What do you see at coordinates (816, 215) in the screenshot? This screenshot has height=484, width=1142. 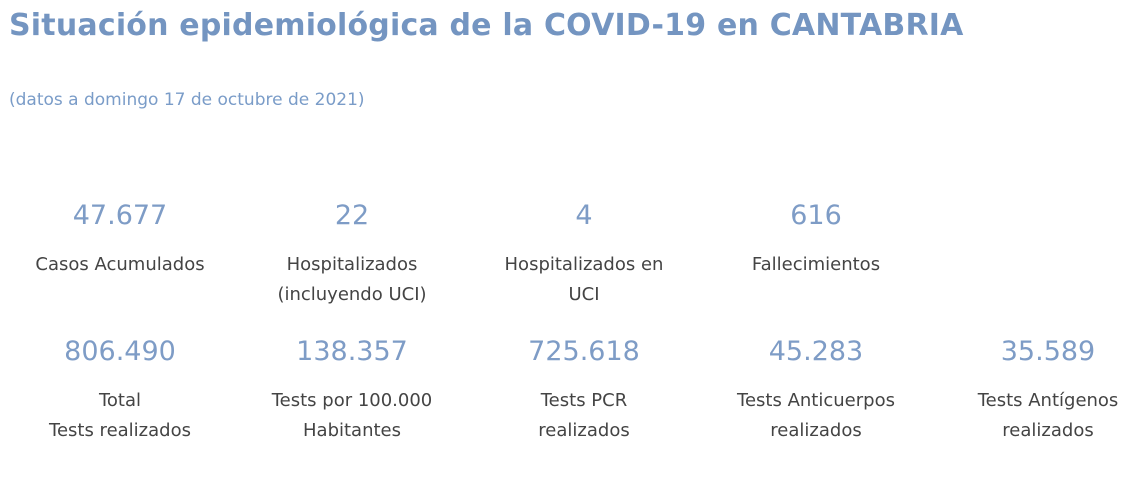 I see `stat-value: 616` at bounding box center [816, 215].